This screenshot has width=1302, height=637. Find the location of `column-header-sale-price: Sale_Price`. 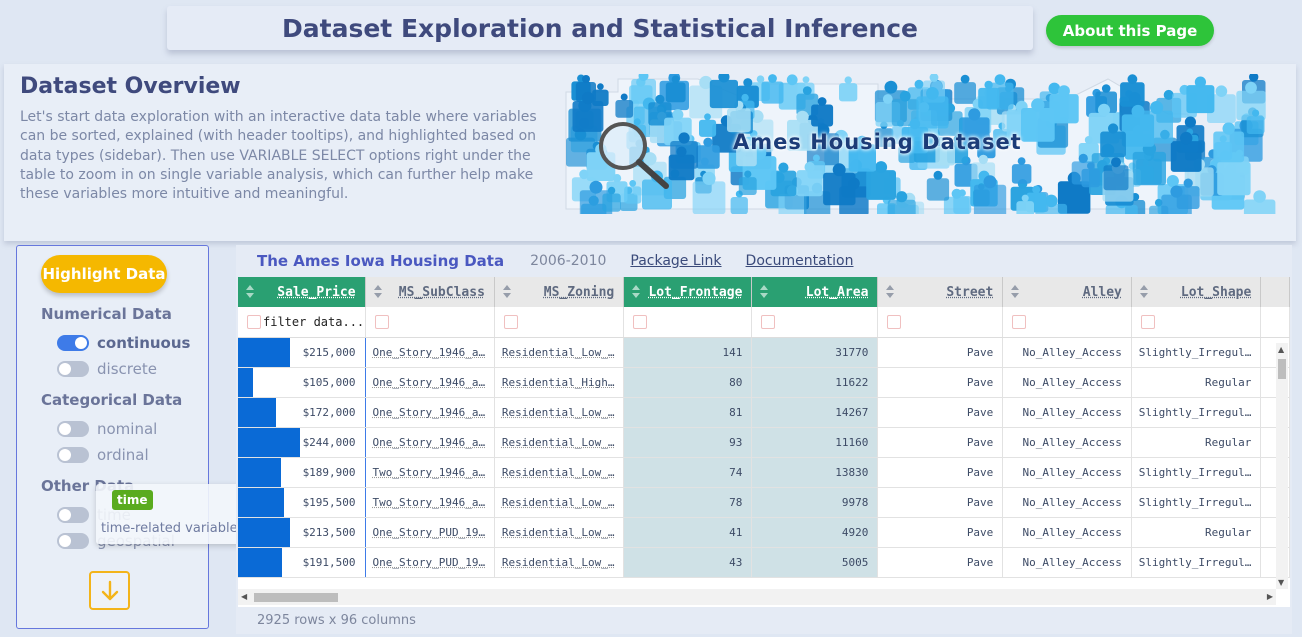

column-header-sale-price: Sale_Price is located at coordinates (302, 292).